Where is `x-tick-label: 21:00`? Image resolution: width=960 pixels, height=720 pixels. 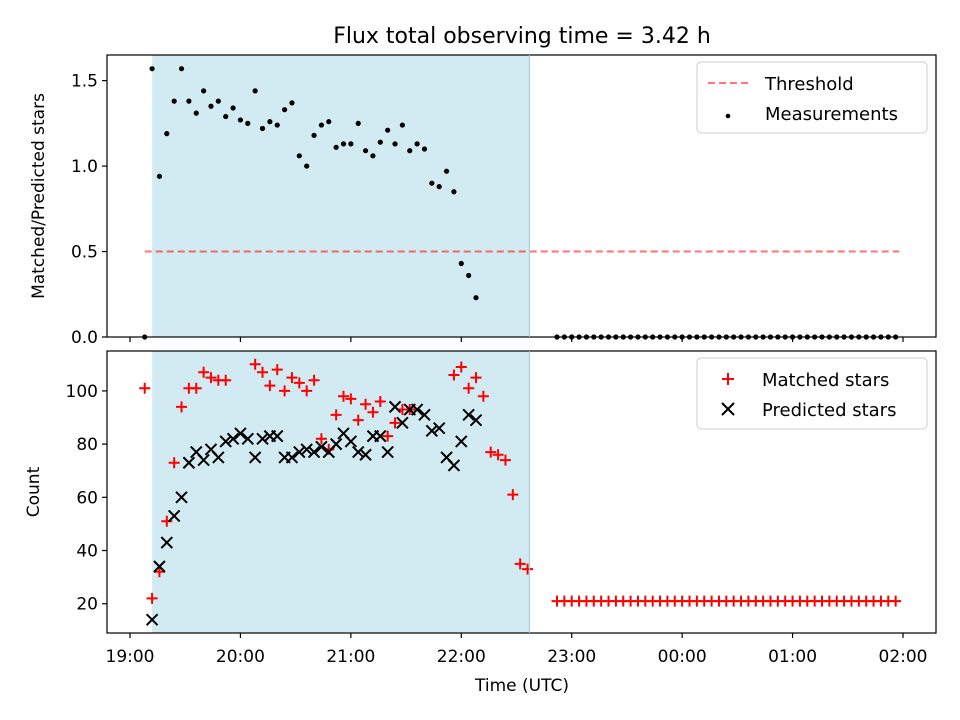 x-tick-label: 21:00 is located at coordinates (350, 657).